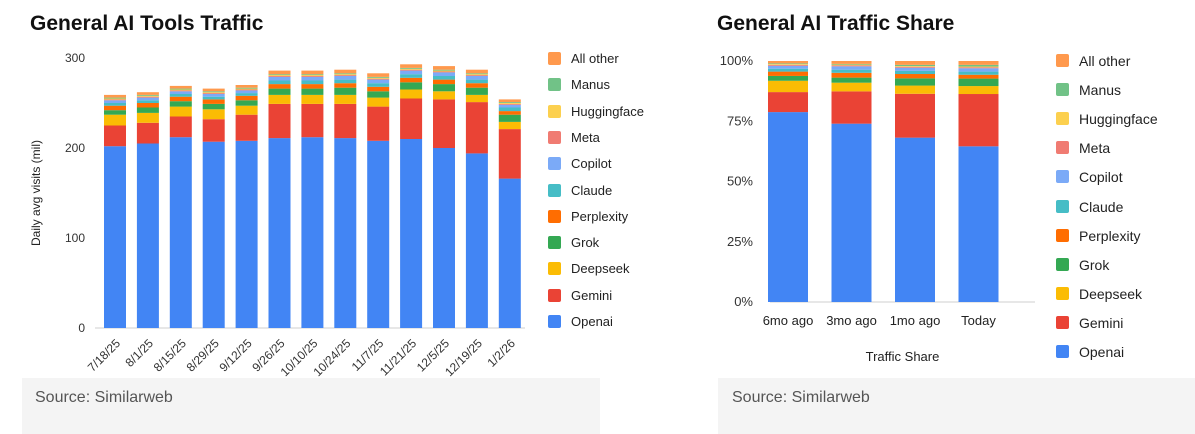 The height and width of the screenshot is (434, 1195). I want to click on legend-label: Grok, so click(585, 243).